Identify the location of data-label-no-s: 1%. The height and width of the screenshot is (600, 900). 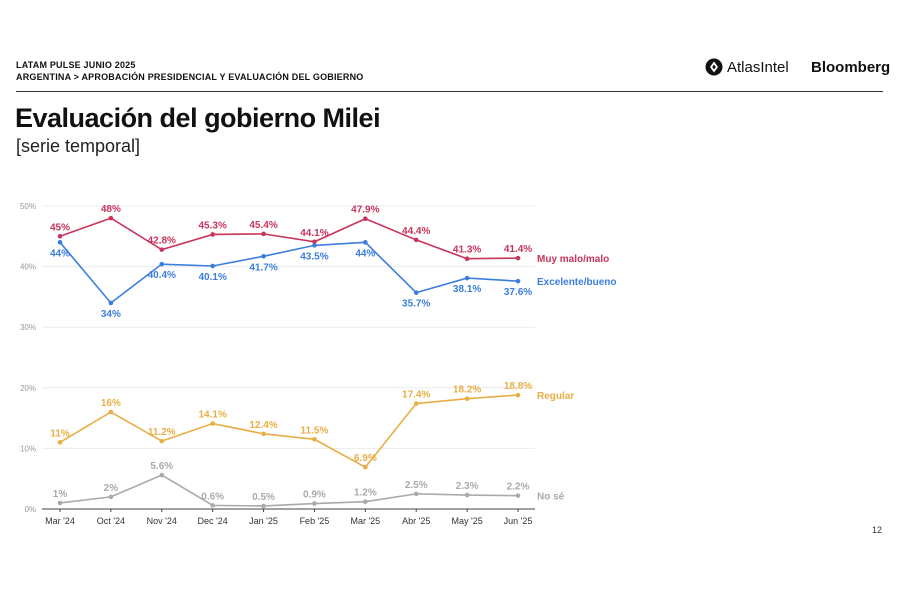
(60, 494).